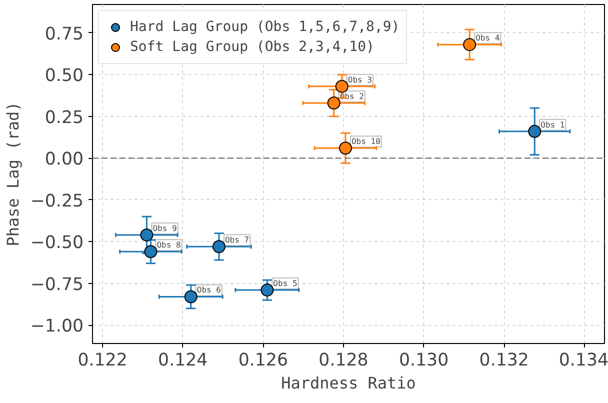  What do you see at coordinates (168, 245) in the screenshot?
I see `annotation: Obs 8` at bounding box center [168, 245].